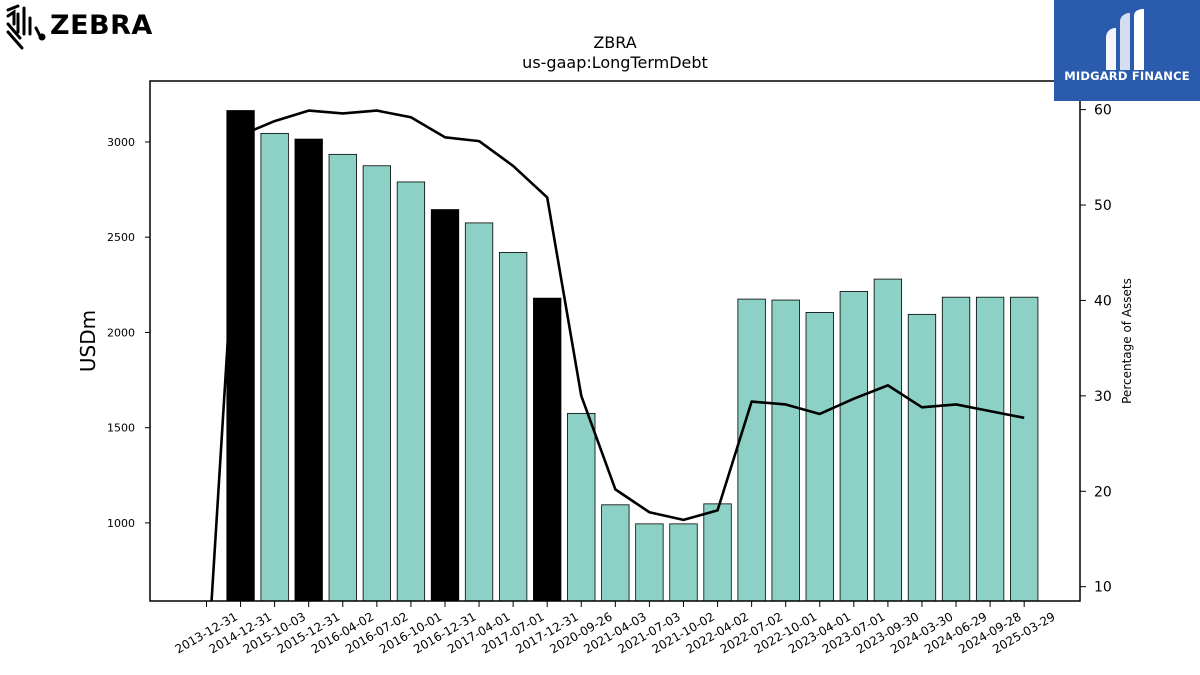  Describe the element at coordinates (121, 428) in the screenshot. I see `y-tick-label: 1500` at that location.